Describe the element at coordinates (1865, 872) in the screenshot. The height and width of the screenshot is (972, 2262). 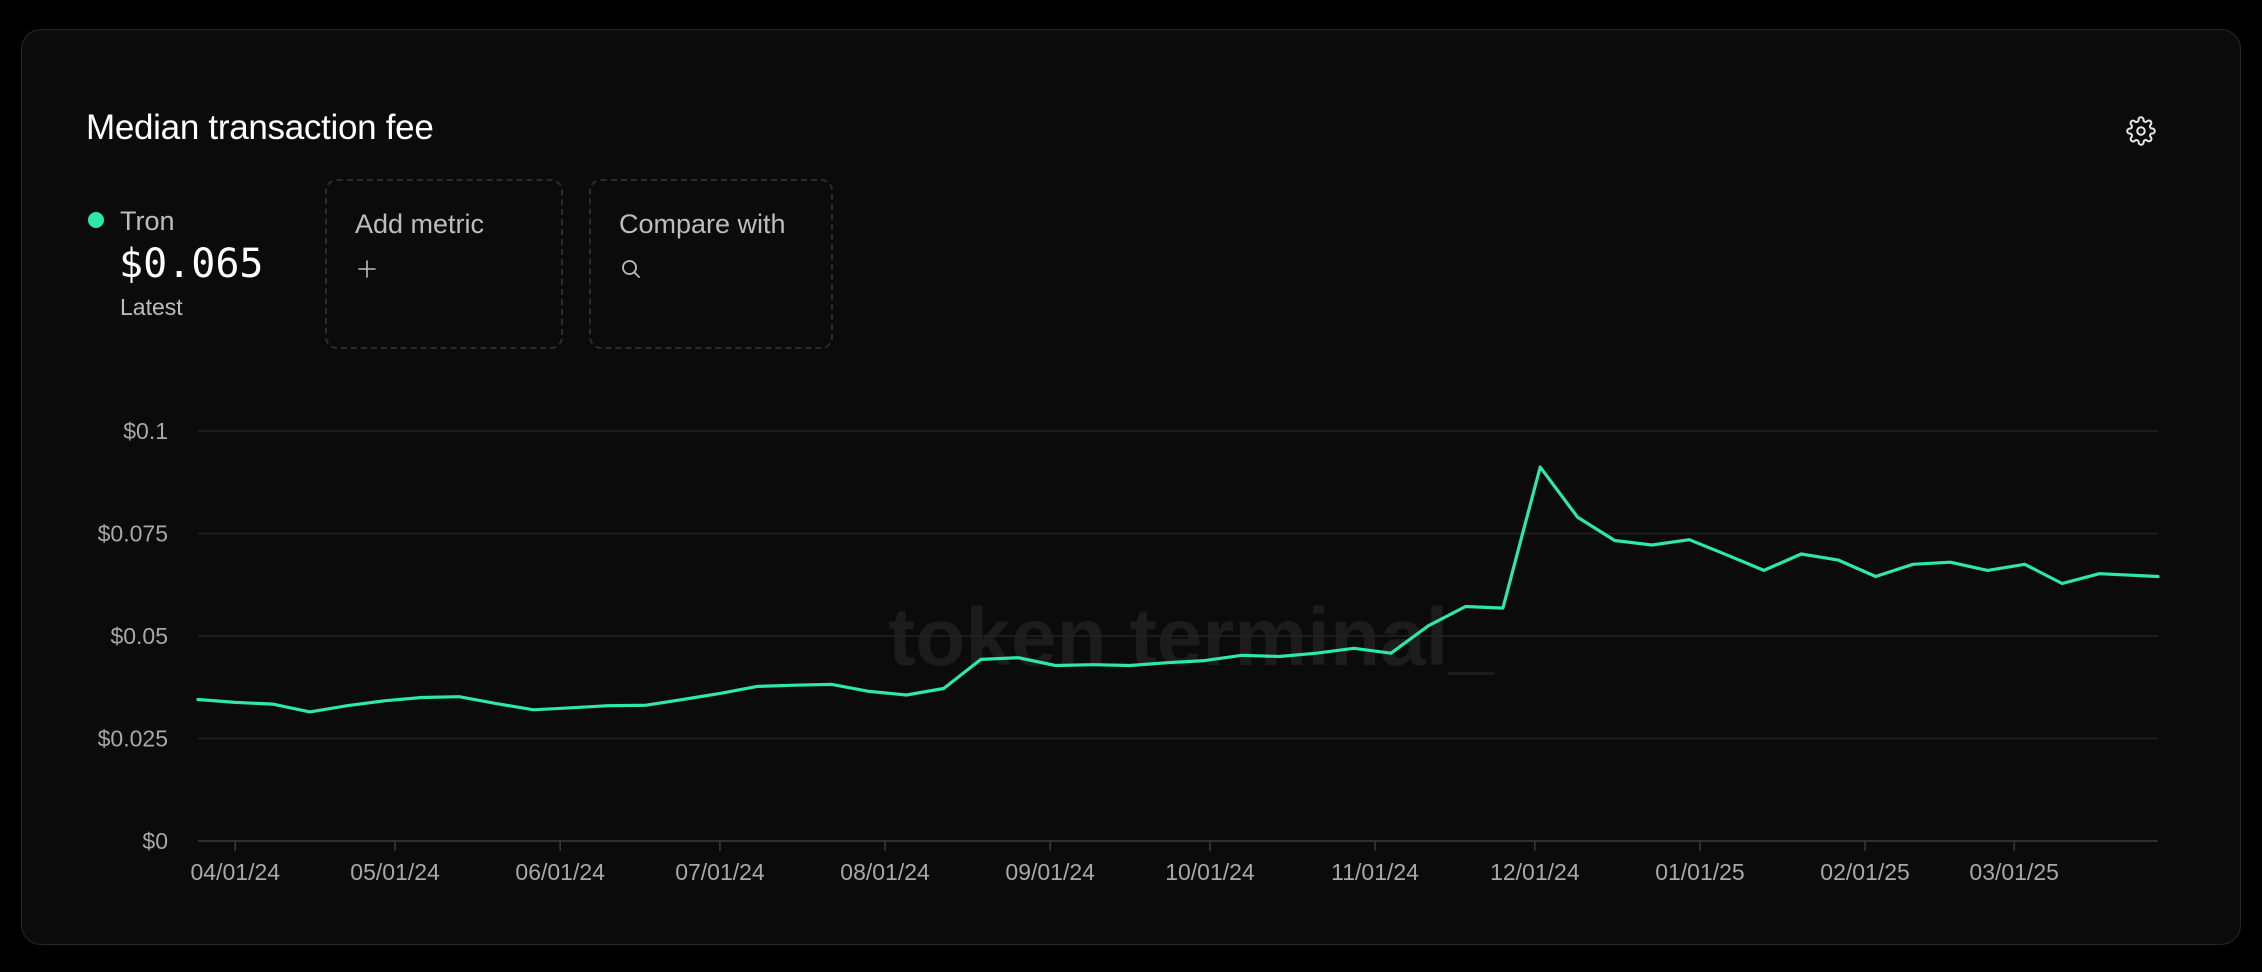
I see `x-tick-label: 02/01/25` at that location.